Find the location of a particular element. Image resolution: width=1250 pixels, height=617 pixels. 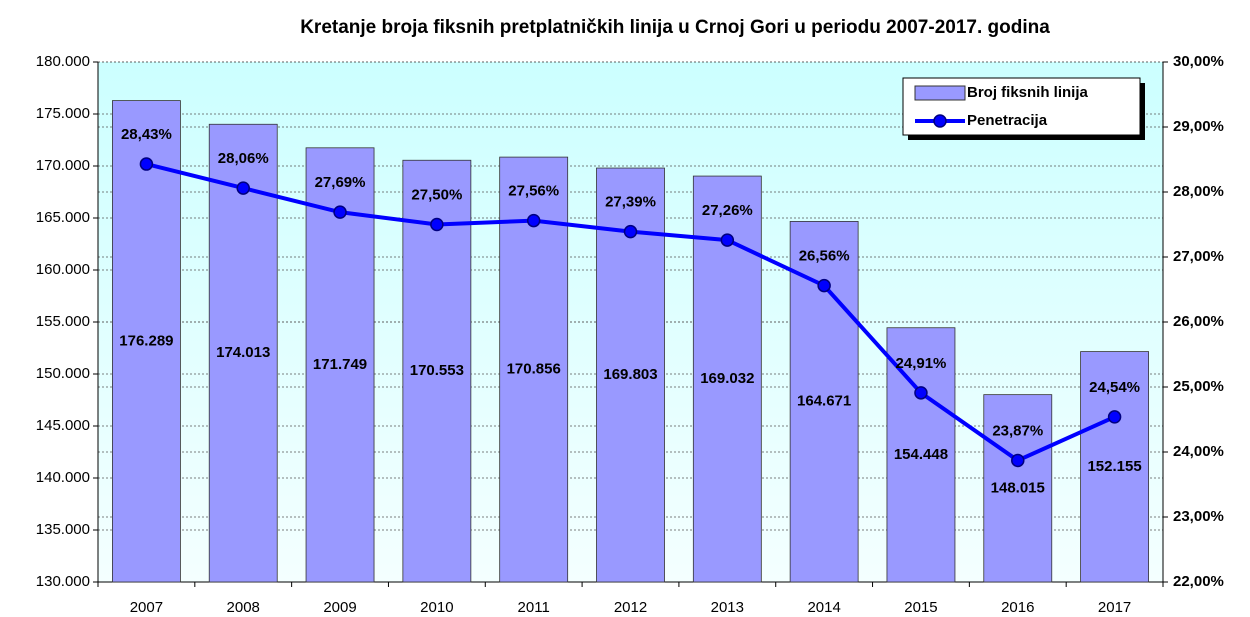

line-value-label: 28,06% is located at coordinates (243, 158).